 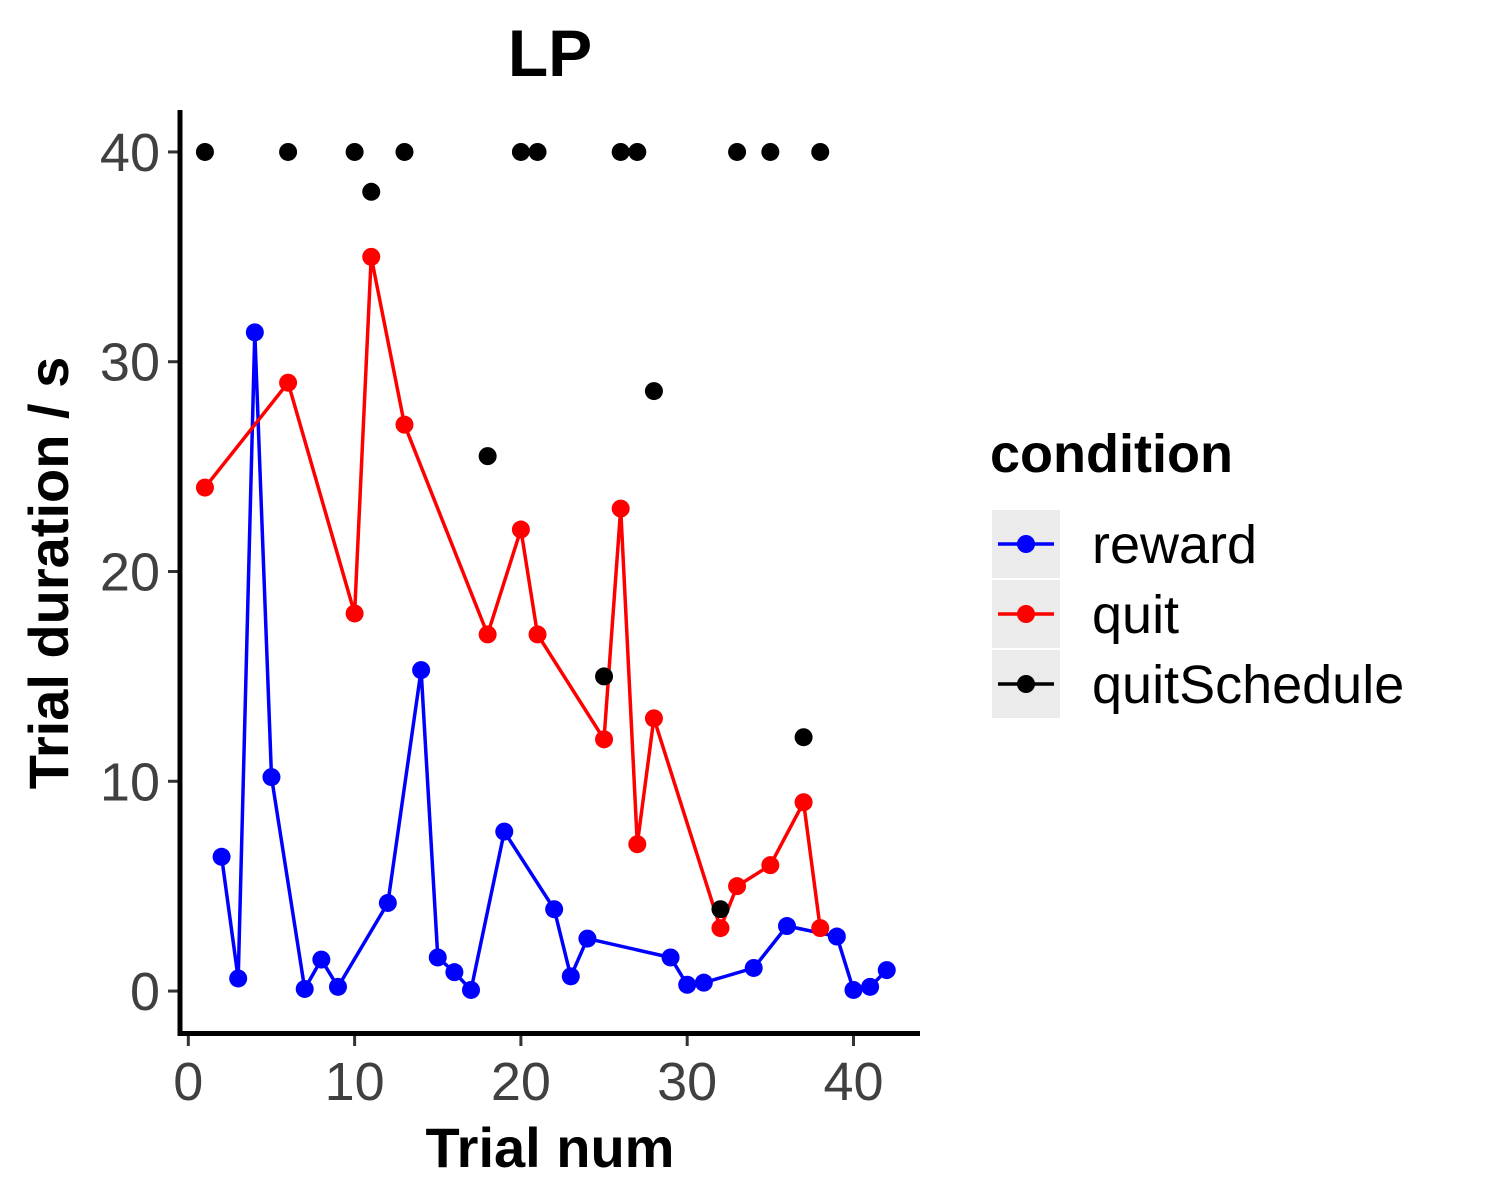 I want to click on x-tick-label: 40, so click(x=853, y=1082).